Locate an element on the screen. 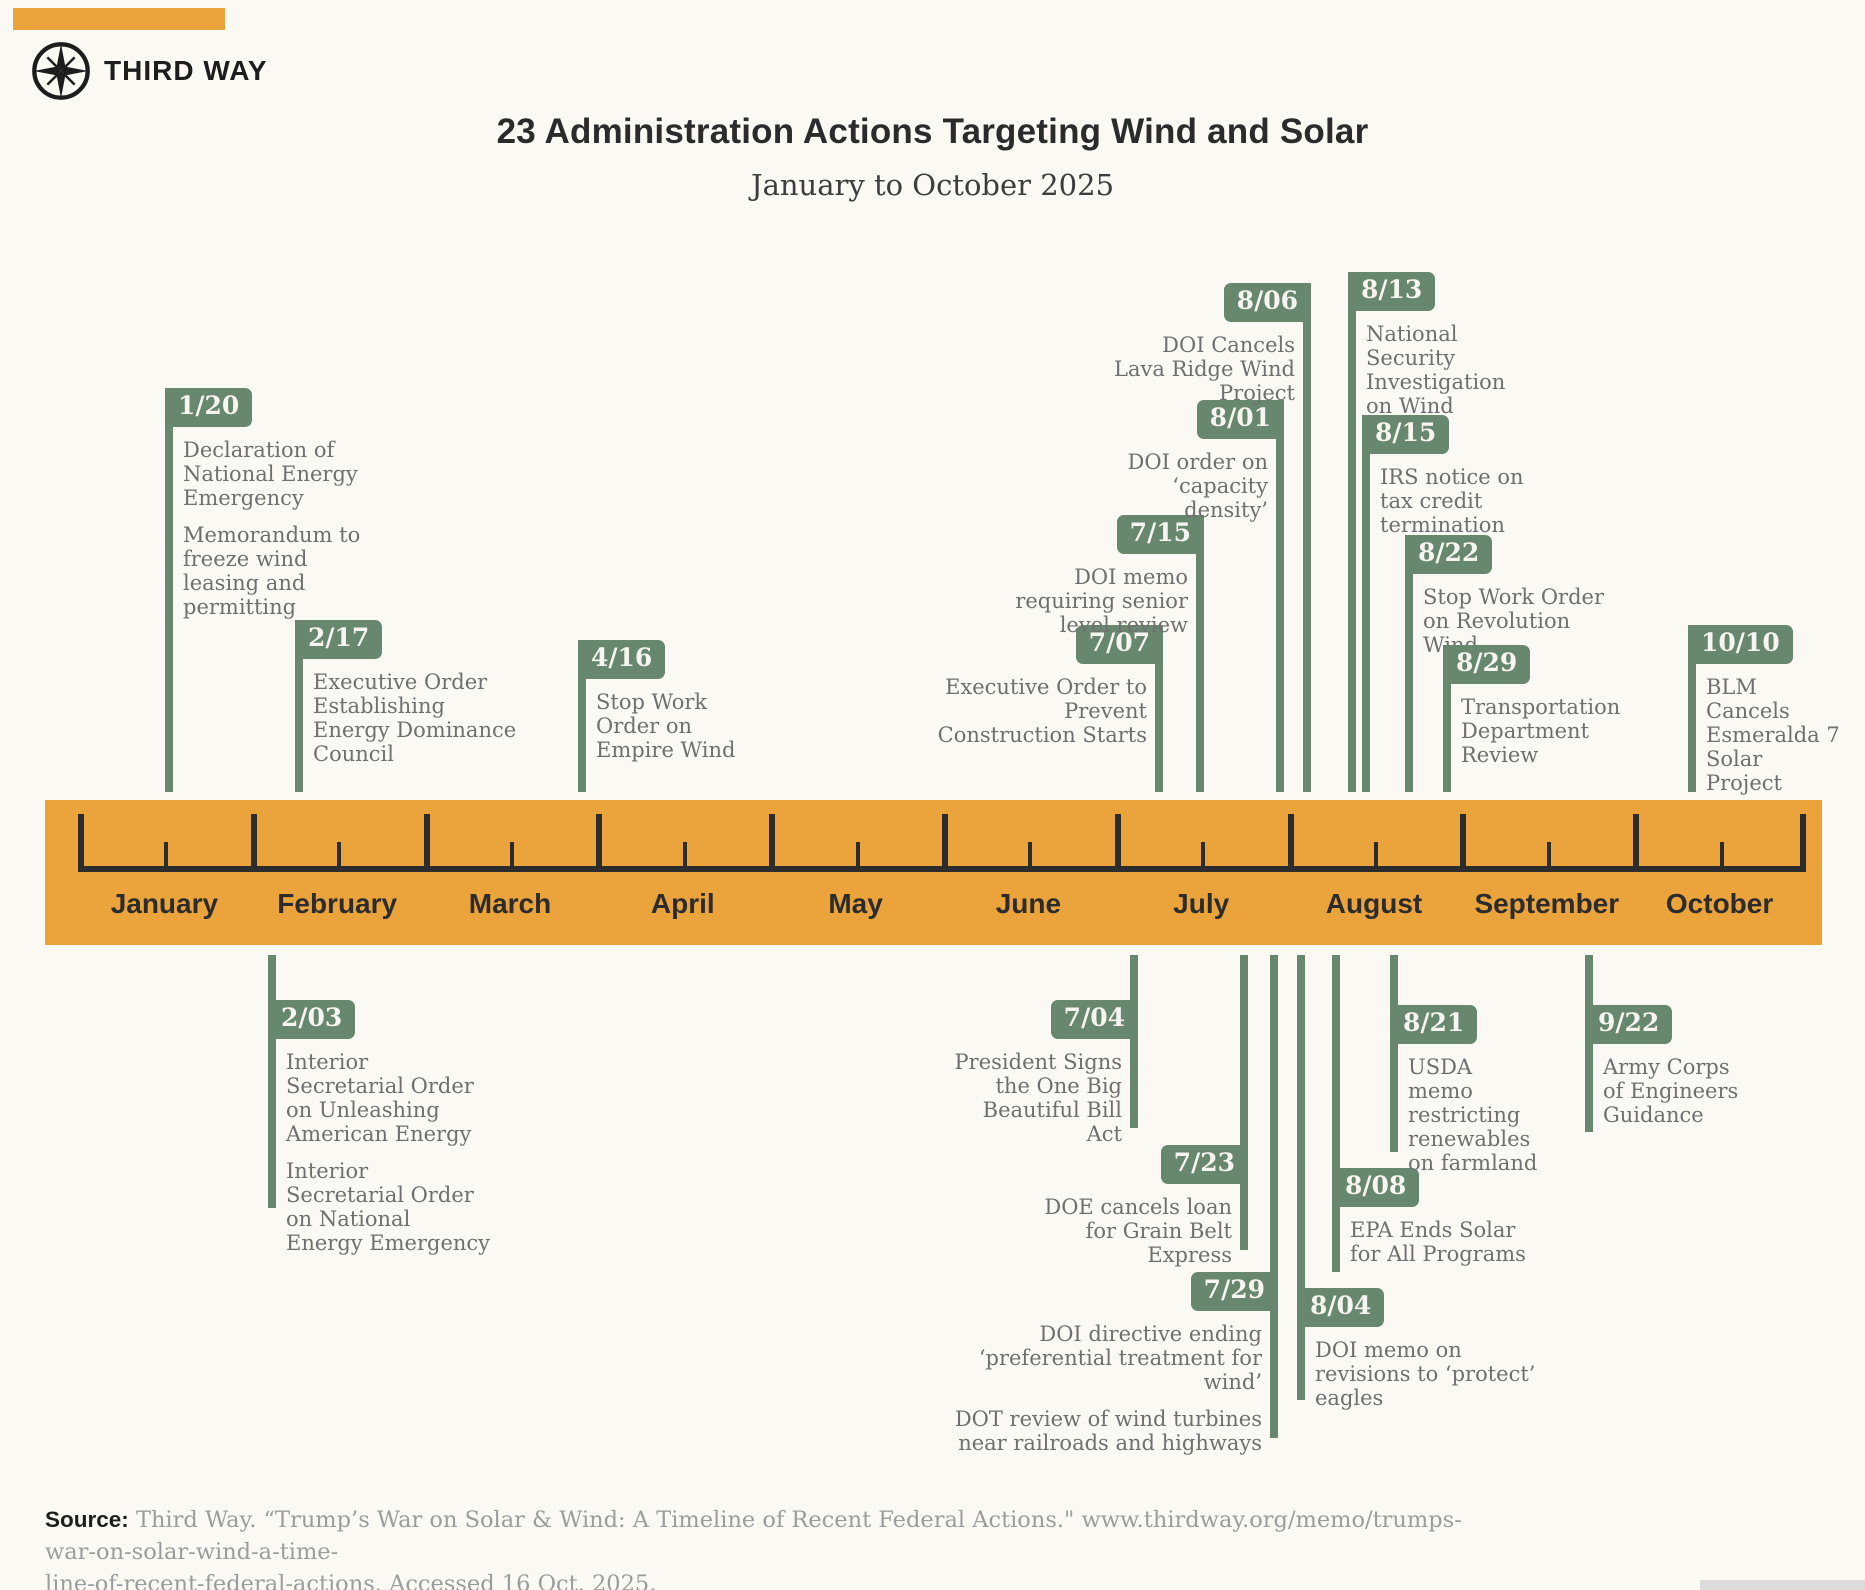 This screenshot has height=1590, width=1865. event-date-badge: 10/10 is located at coordinates (1740, 644).